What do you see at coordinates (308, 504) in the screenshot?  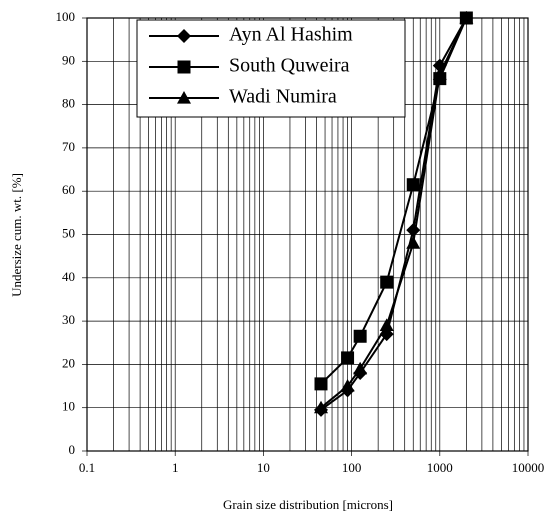 I see `x-axis-label: Grain size distribution [microns]` at bounding box center [308, 504].